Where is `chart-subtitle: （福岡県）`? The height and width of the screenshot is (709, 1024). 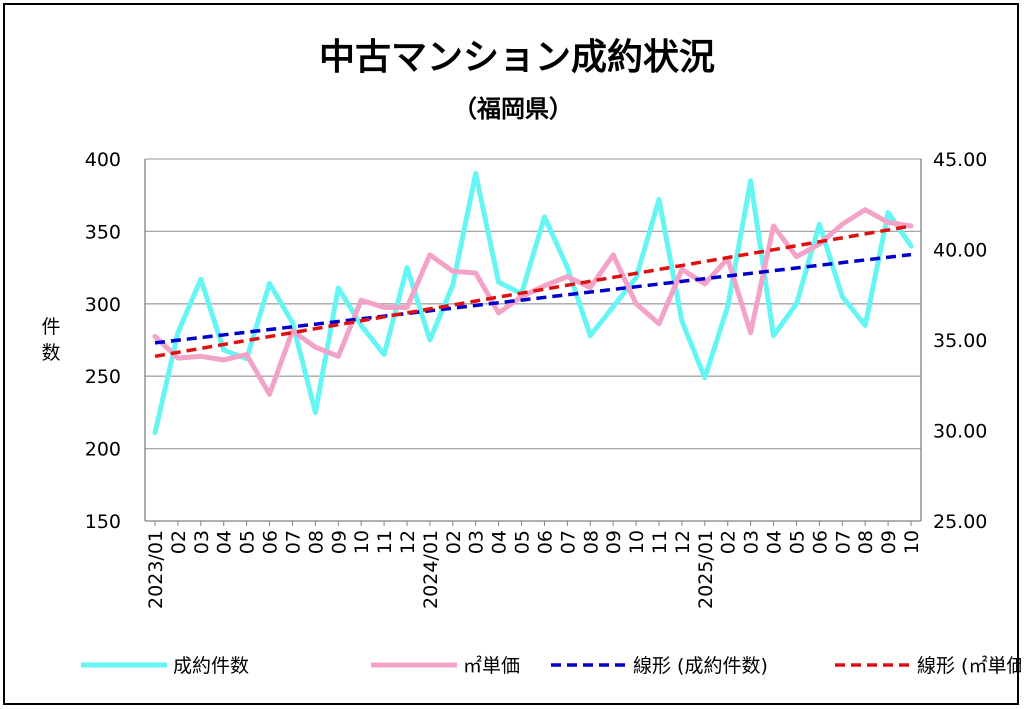 chart-subtitle: （福岡県） is located at coordinates (513, 109).